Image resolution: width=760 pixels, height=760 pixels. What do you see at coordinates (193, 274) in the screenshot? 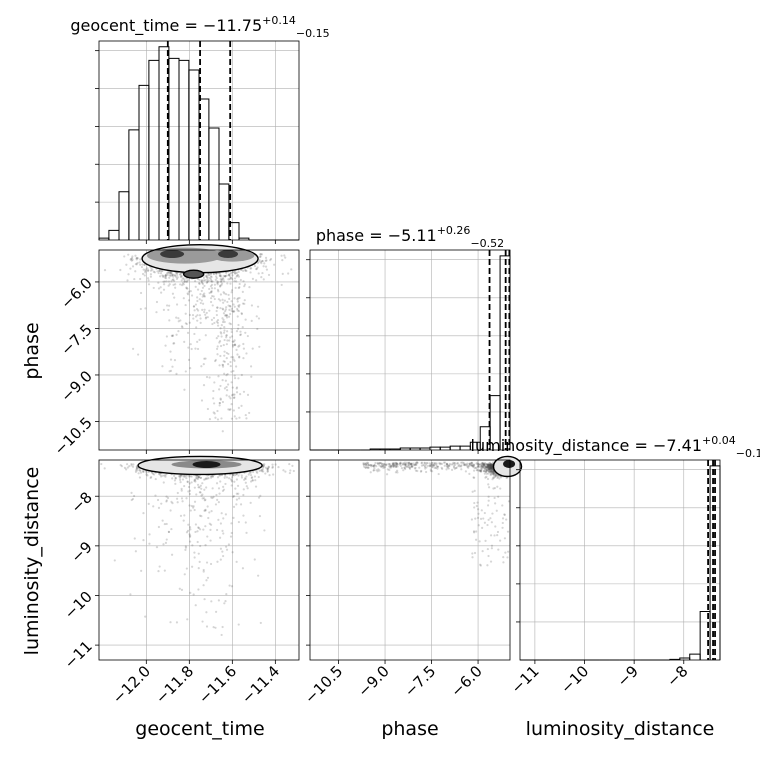
I see `density-contour` at bounding box center [193, 274].